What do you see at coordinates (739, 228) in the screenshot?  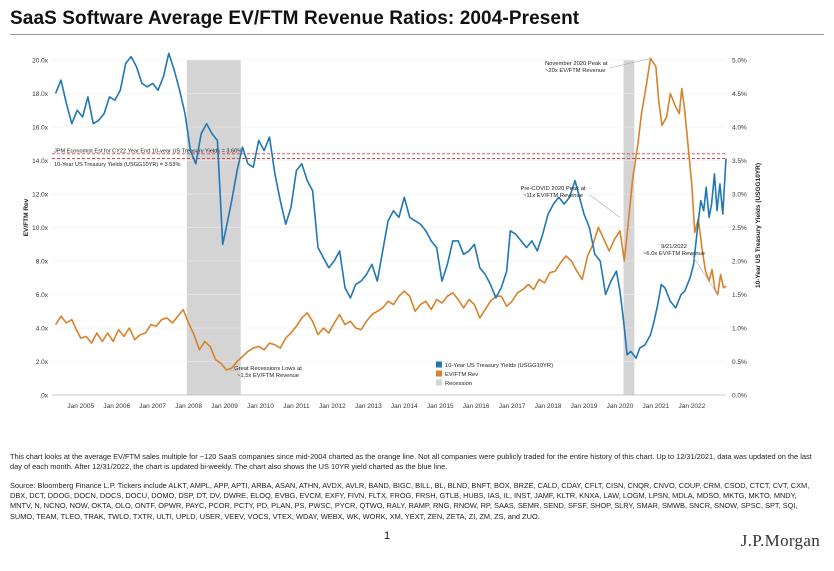 I see `right-tick-label: 2.5%` at bounding box center [739, 228].